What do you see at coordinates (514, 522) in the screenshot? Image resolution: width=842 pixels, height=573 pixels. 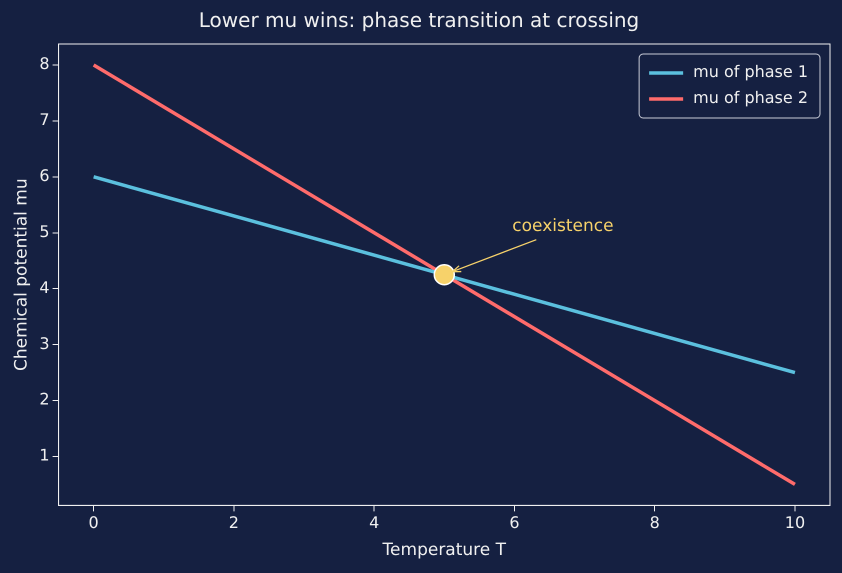 I see `x-tick-label: 6` at bounding box center [514, 522].